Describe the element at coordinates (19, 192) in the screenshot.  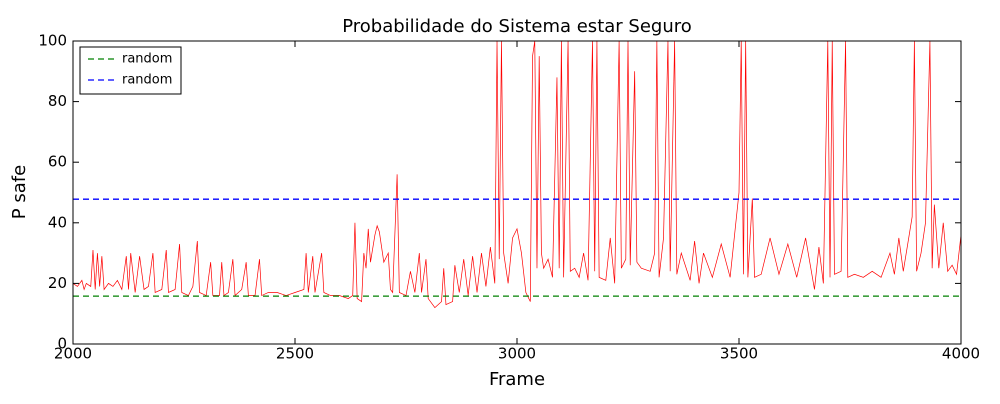
I see `y-axis-label: P safe` at that location.